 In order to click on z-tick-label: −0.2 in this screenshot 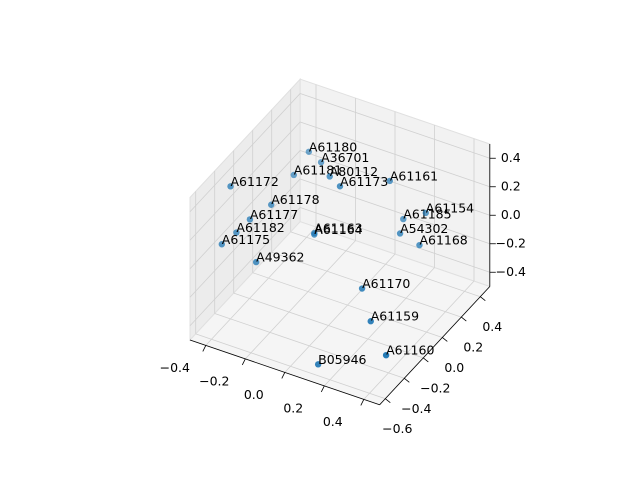, I will do `click(511, 242)`.